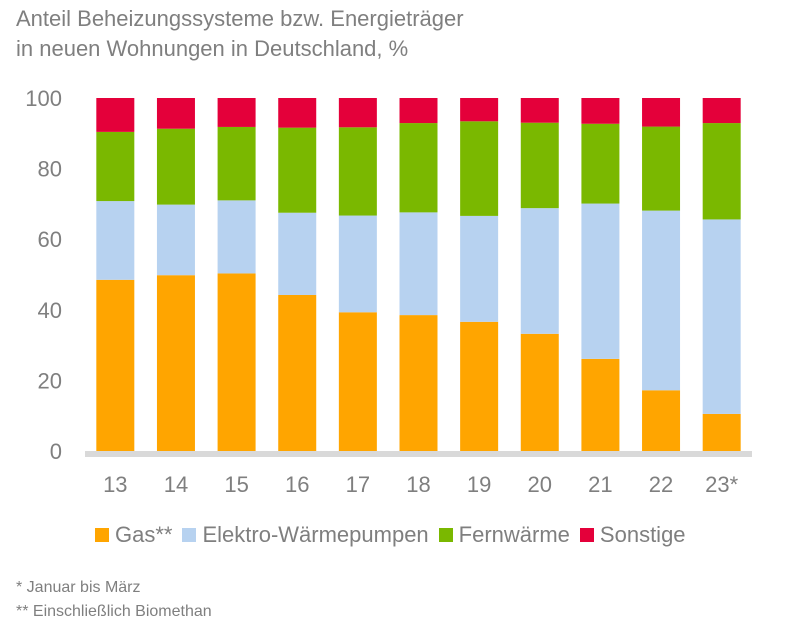 This screenshot has height=635, width=804. I want to click on y-tick-label: 40, so click(50, 310).